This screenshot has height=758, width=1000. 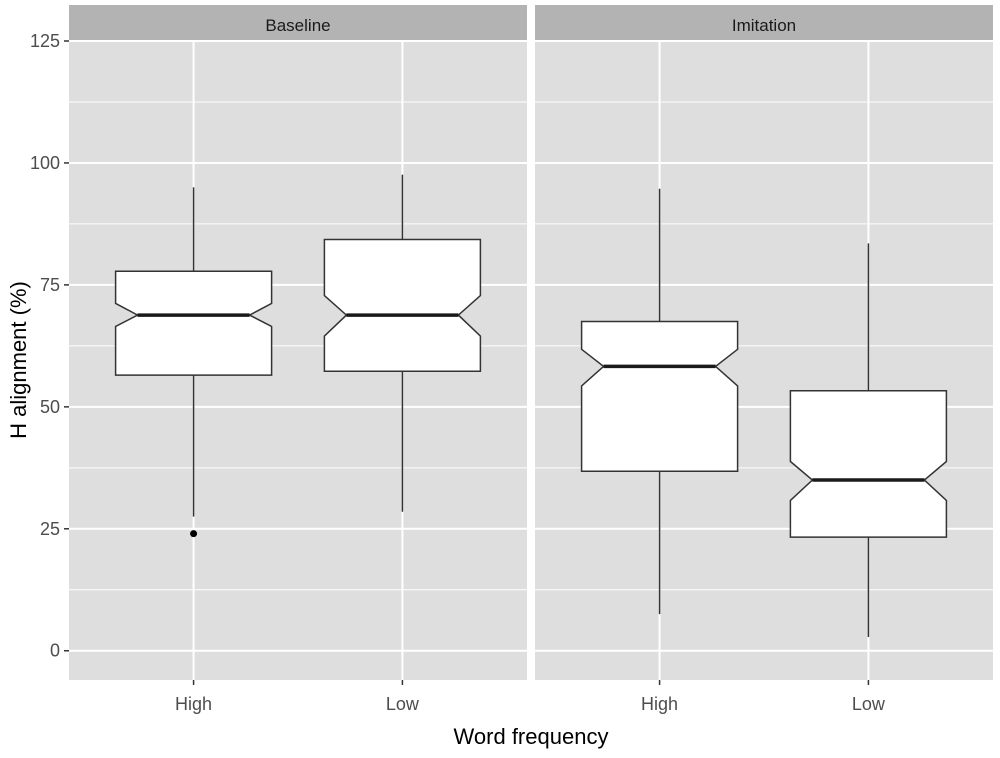 I want to click on y-tick-label: 25, so click(x=50, y=529).